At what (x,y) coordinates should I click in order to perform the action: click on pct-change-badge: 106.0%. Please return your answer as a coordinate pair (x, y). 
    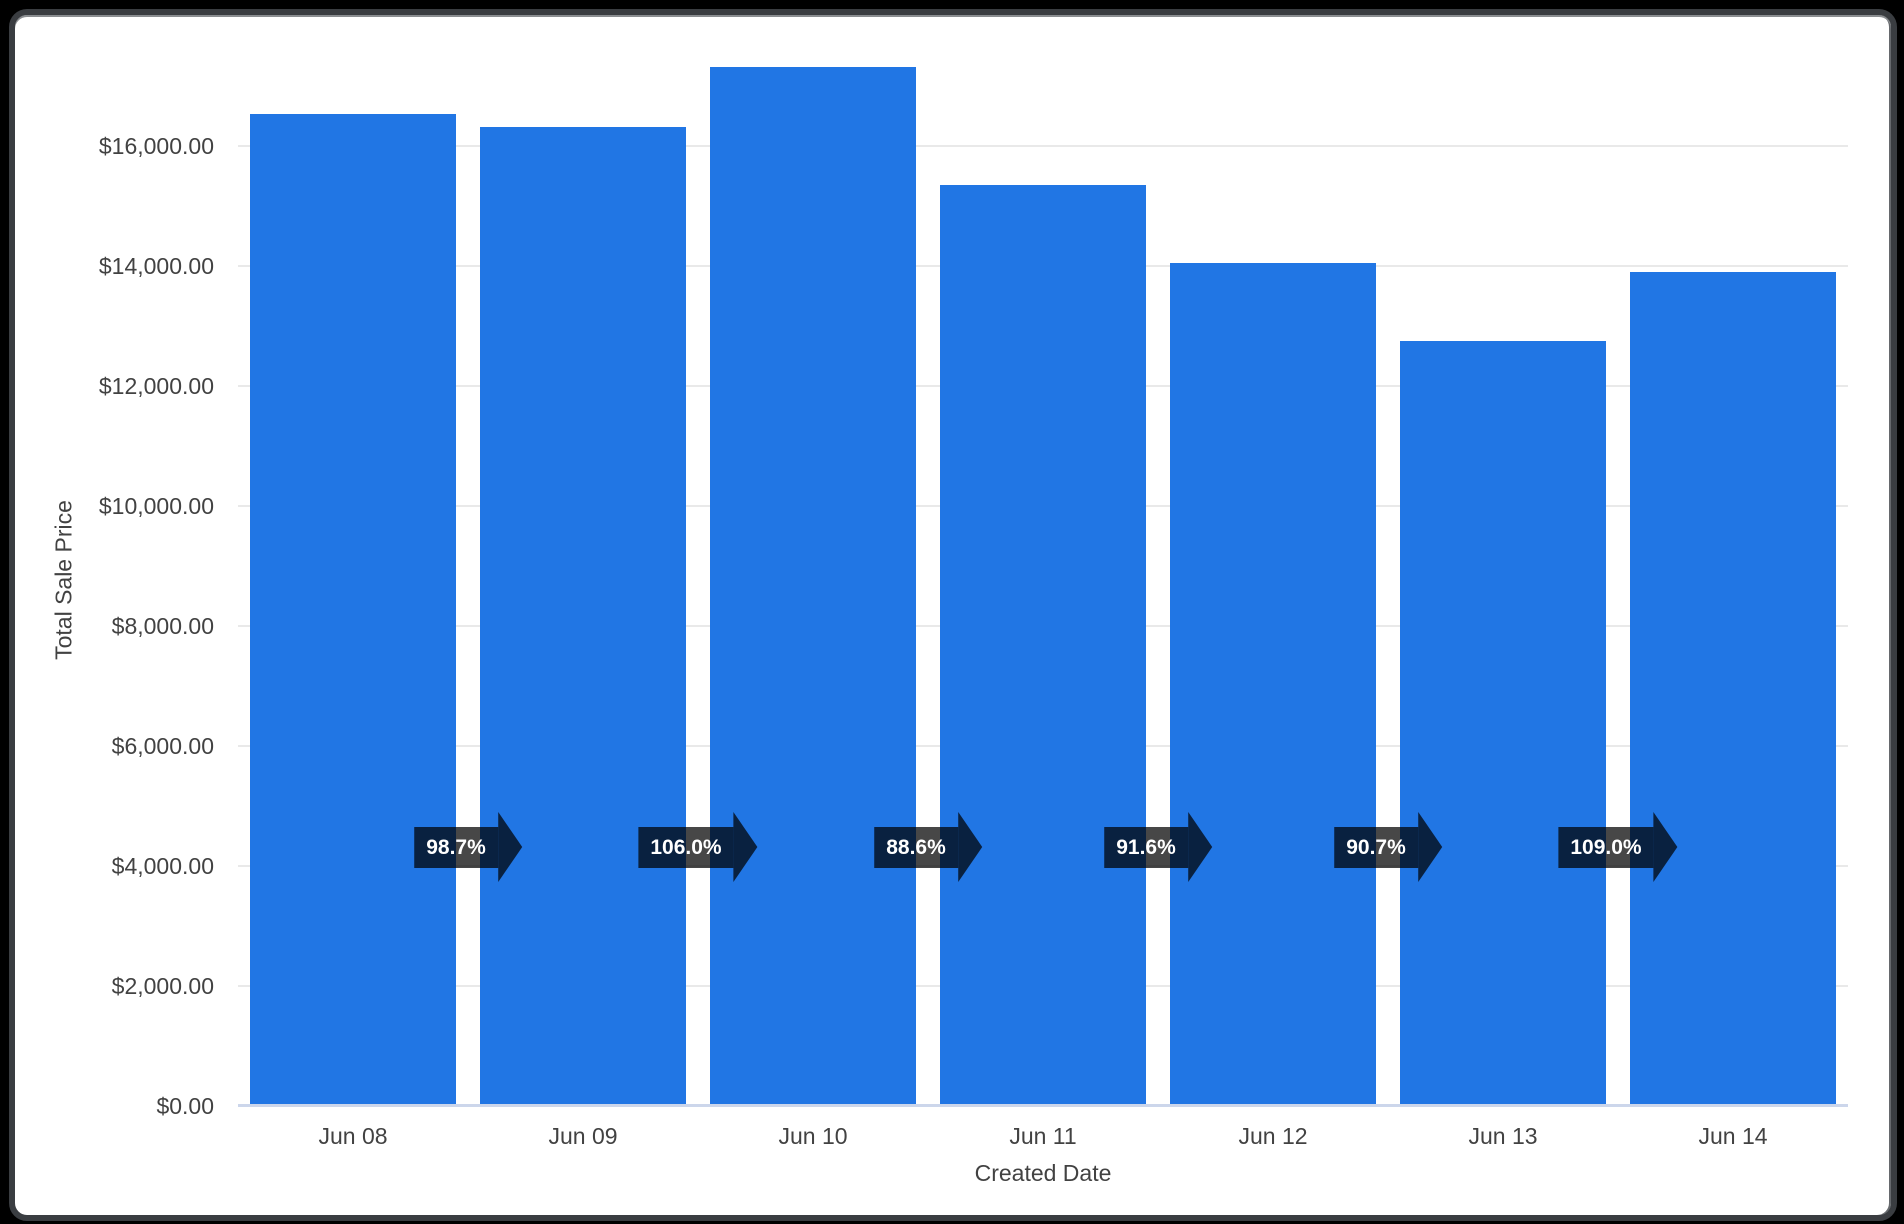
    Looking at the image, I should click on (698, 847).